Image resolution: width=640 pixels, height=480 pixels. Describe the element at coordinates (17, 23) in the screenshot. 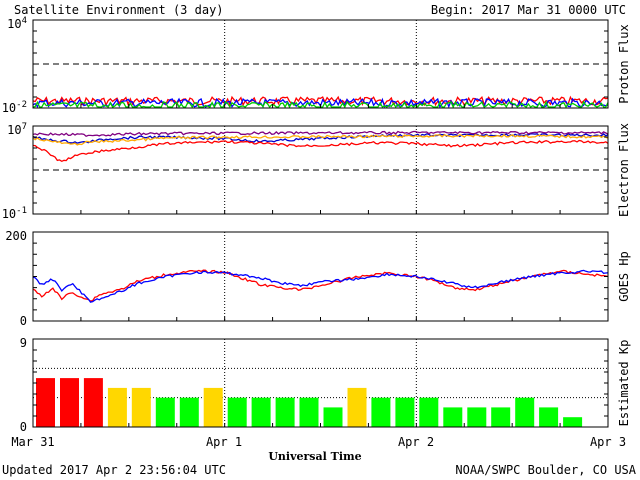

I see `y-tick-label-top: 104` at that location.